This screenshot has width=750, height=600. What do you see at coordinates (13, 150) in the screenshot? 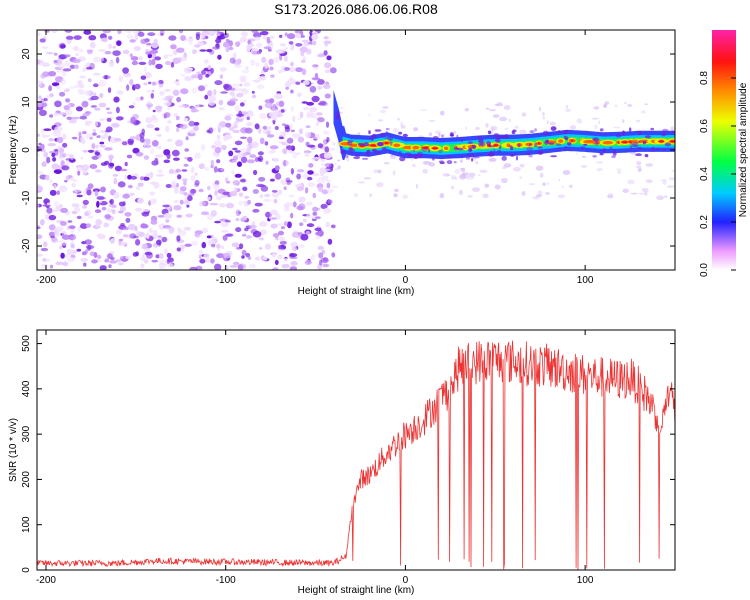
I see `spectrogram-y-label: Frequency (Hz)` at bounding box center [13, 150].